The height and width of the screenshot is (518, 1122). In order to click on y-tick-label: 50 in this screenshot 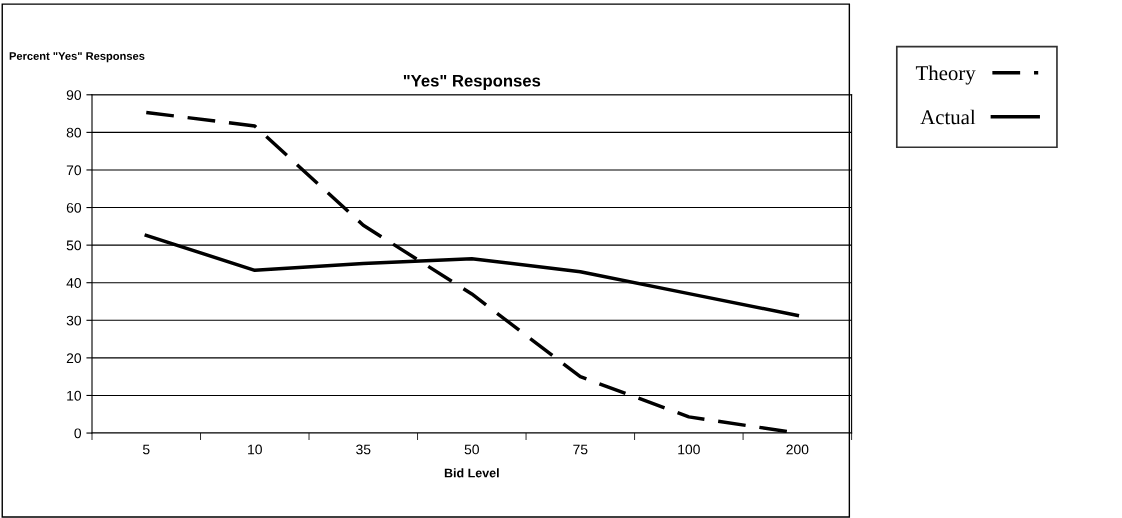, I will do `click(74, 245)`.